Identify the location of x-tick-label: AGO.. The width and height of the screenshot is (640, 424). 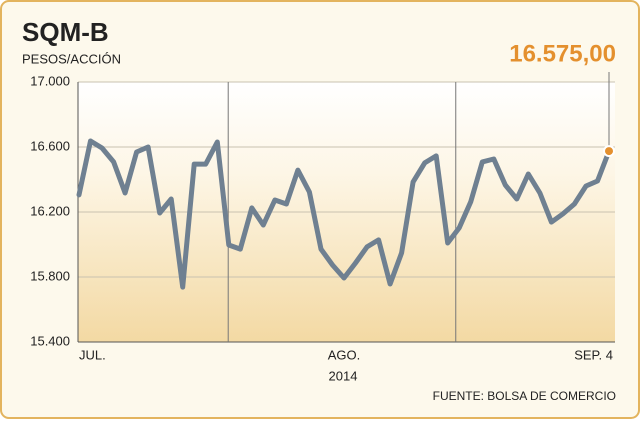
(344, 354).